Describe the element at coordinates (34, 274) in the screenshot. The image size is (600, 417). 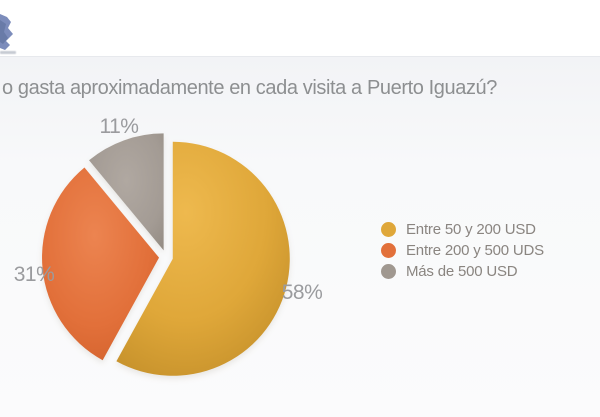
I see `pie-label-31-percent: 31%` at that location.